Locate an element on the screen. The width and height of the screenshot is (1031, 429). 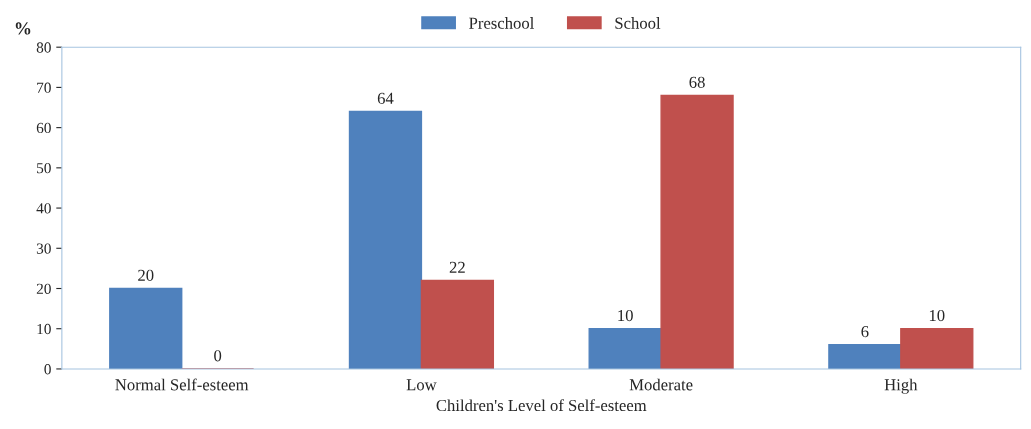
legend-label: School is located at coordinates (638, 23).